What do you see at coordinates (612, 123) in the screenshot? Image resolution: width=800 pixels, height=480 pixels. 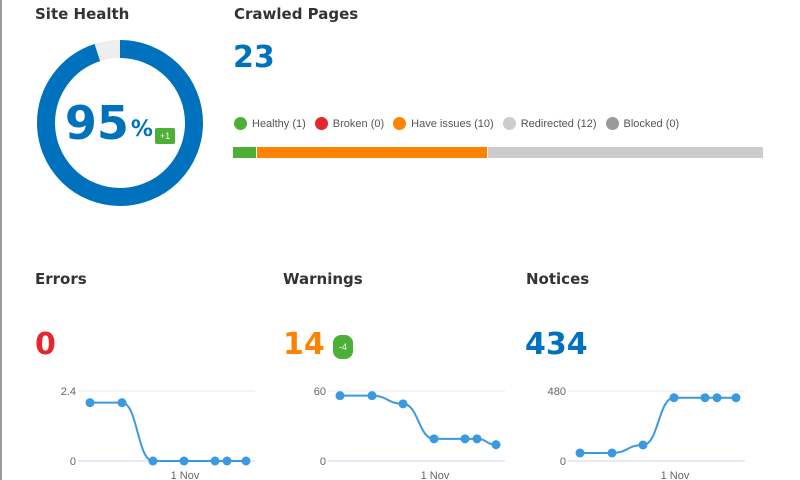 I see `blocked-dot-icon` at bounding box center [612, 123].